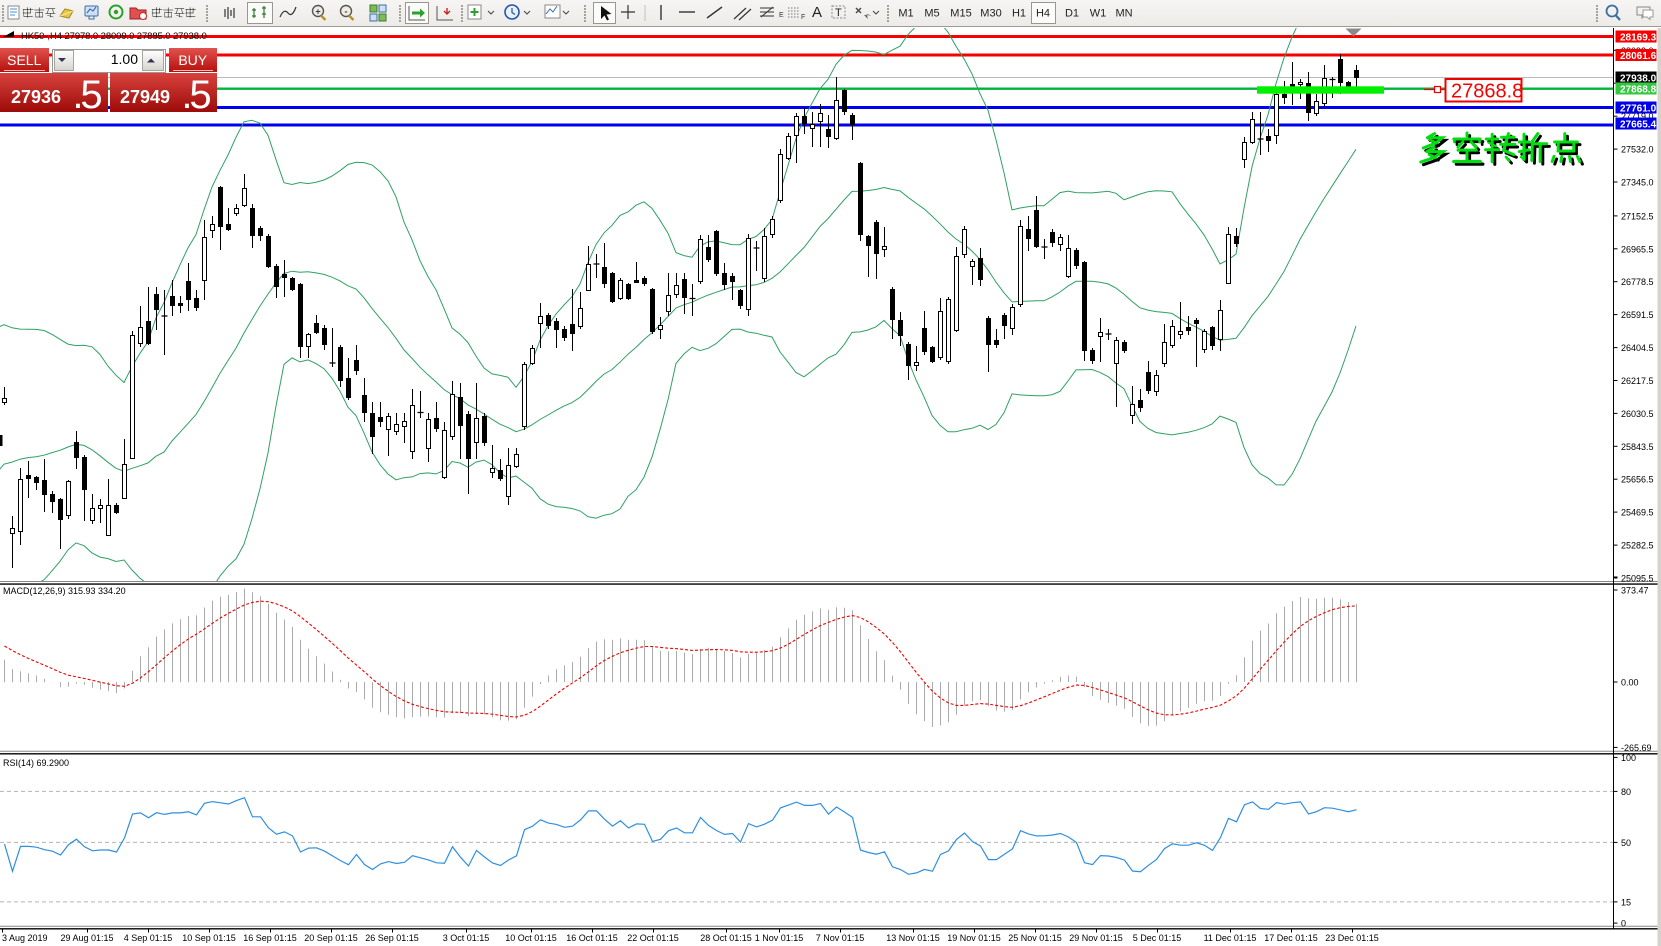 The width and height of the screenshot is (1661, 946). What do you see at coordinates (148, 938) in the screenshot?
I see `svg-text: 4 Sep 01:15` at bounding box center [148, 938].